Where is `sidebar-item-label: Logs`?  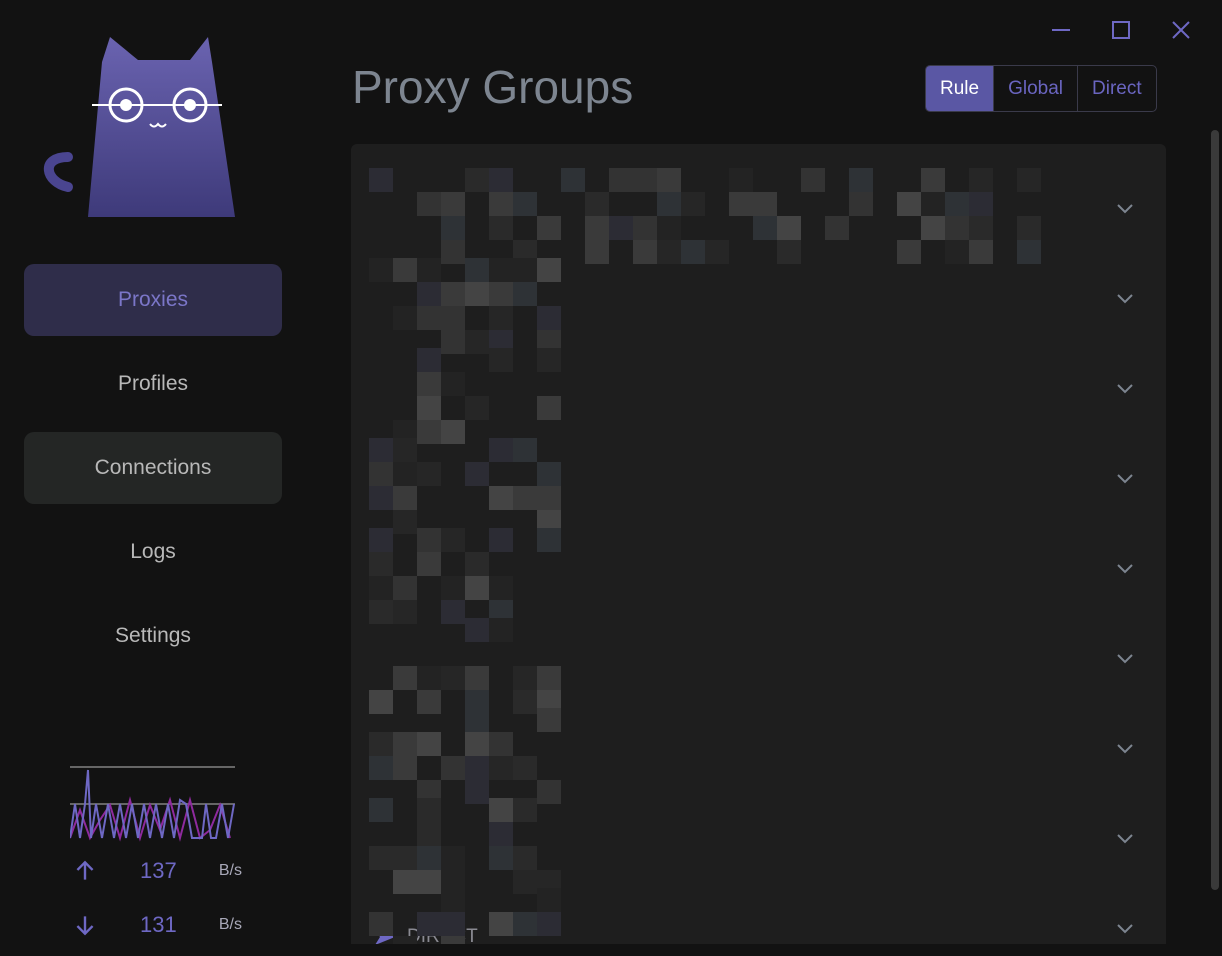
sidebar-item-label: Logs is located at coordinates (153, 551).